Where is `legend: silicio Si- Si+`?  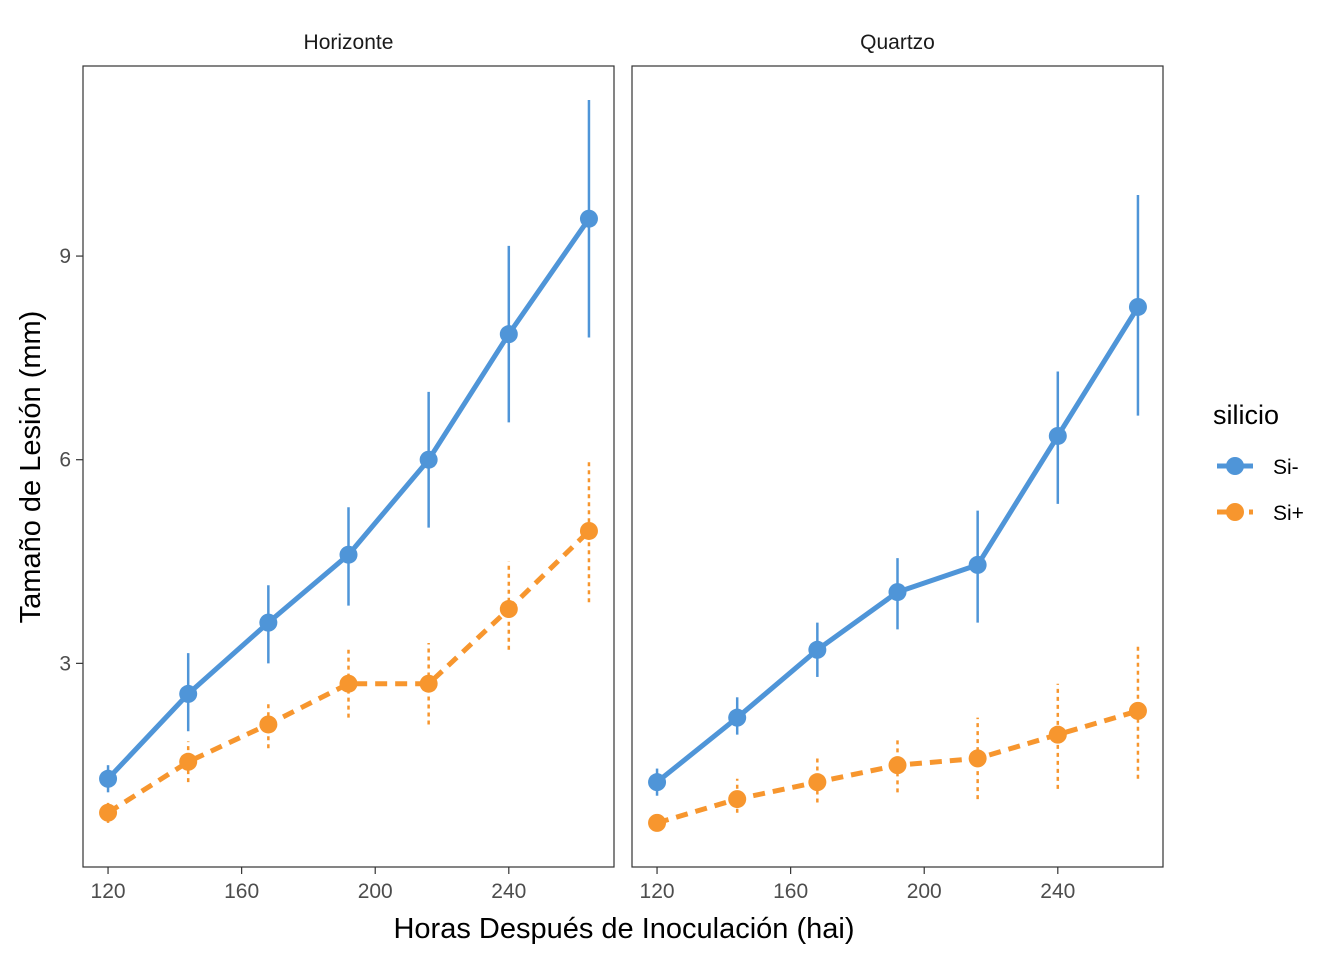
legend: silicio Si- Si+ is located at coordinates (1258, 462).